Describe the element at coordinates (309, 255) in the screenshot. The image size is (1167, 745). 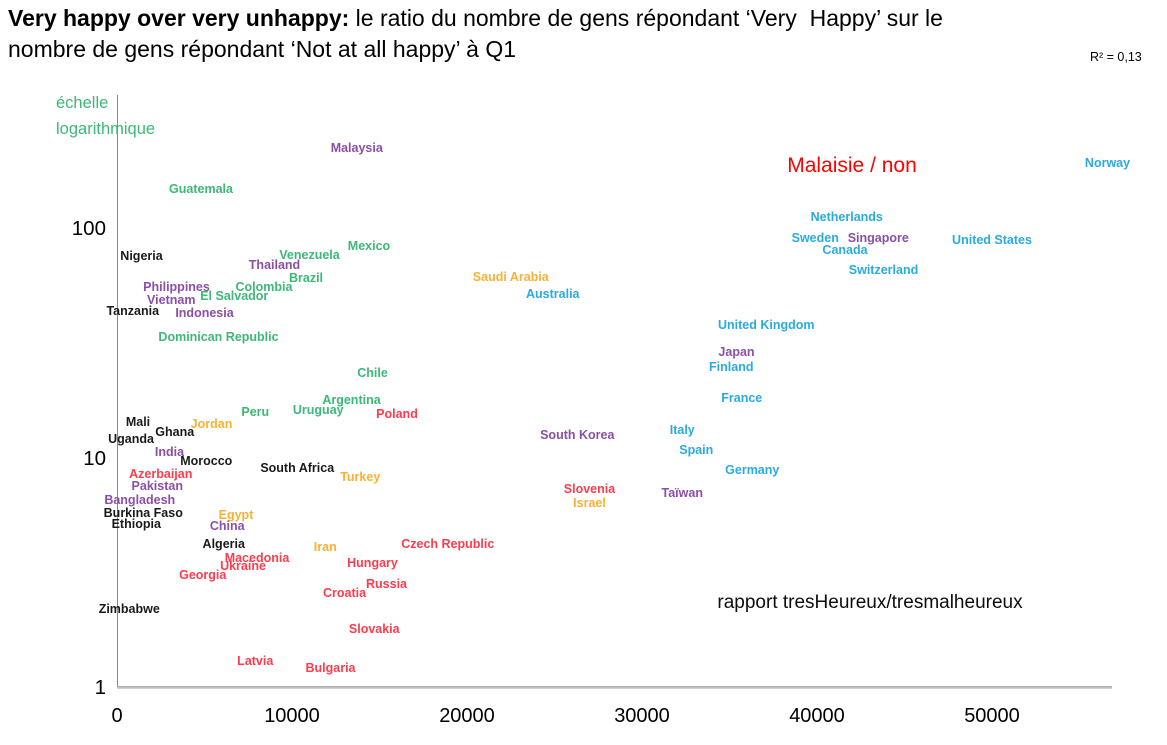
I see `country-label: Venezuela` at that location.